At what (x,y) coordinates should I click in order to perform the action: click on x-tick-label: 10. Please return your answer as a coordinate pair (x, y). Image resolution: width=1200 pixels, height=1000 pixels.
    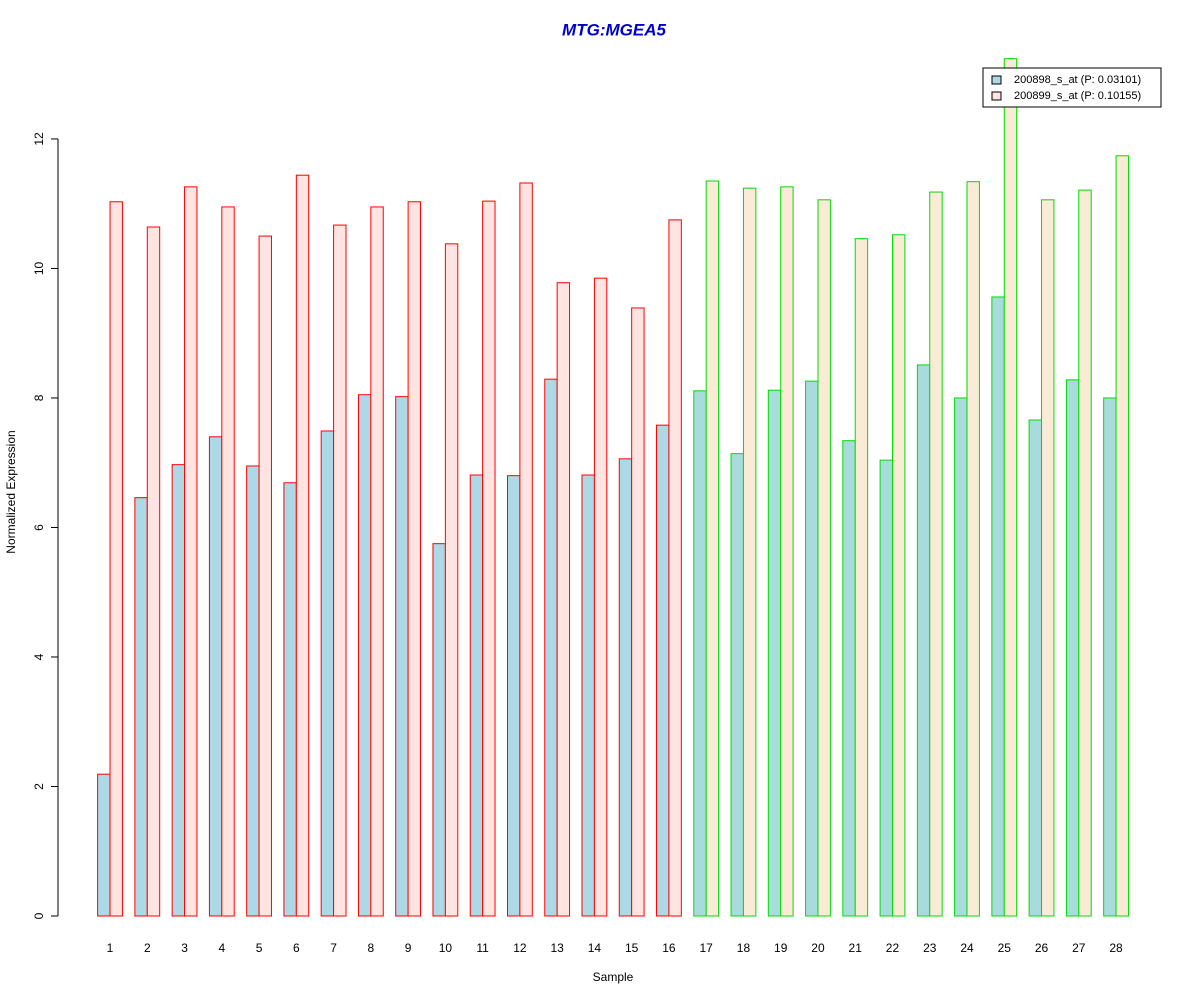
    Looking at the image, I should click on (446, 948).